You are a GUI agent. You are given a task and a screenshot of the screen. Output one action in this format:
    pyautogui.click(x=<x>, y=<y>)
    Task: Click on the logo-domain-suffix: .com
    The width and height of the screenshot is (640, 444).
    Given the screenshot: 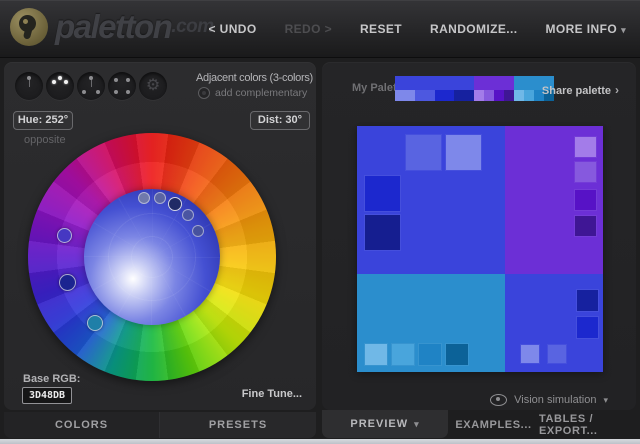 What is the action you would take?
    pyautogui.click(x=192, y=26)
    